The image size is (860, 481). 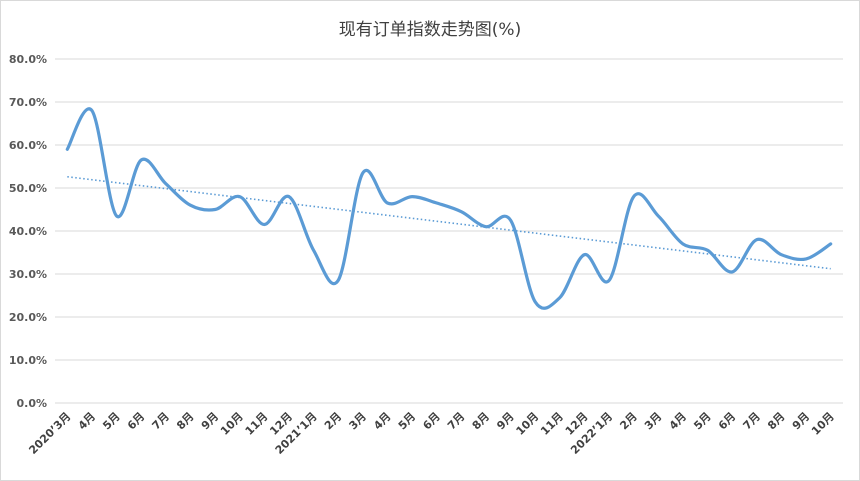 What do you see at coordinates (28, 145) in the screenshot?
I see `y-tick-label: 60.0%` at bounding box center [28, 145].